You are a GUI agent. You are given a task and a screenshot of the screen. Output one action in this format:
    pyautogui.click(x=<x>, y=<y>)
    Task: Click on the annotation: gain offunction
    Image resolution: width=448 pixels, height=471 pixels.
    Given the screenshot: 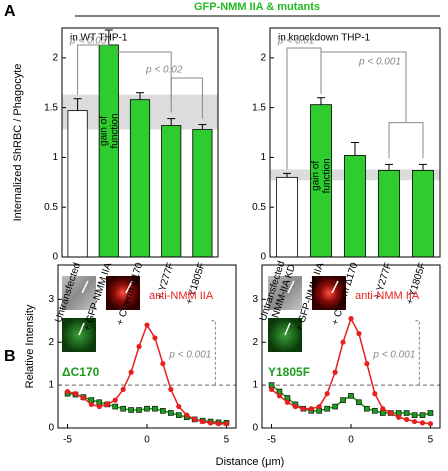 What is the action you would take?
    pyautogui.click(x=321, y=175)
    